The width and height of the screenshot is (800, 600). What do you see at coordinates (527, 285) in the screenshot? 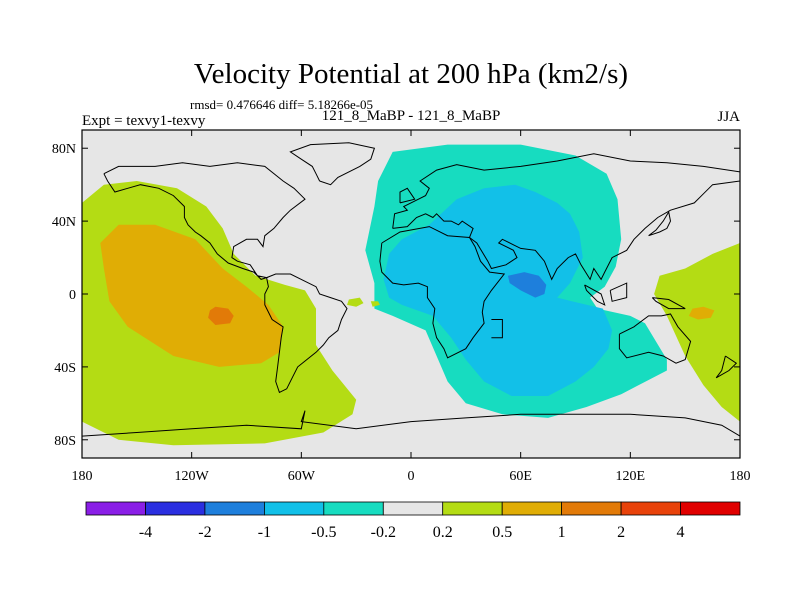
I see `contour-eastern-min` at bounding box center [527, 285].